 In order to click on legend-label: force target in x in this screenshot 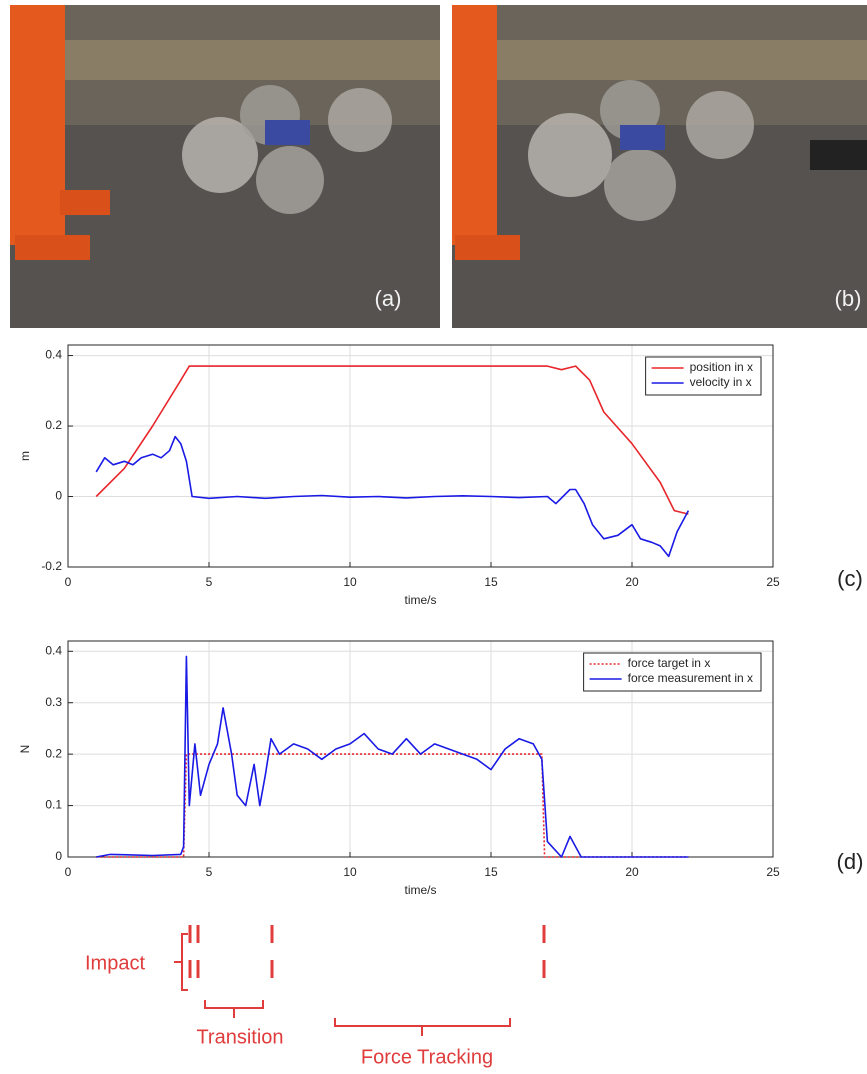, I will do `click(669, 663)`.